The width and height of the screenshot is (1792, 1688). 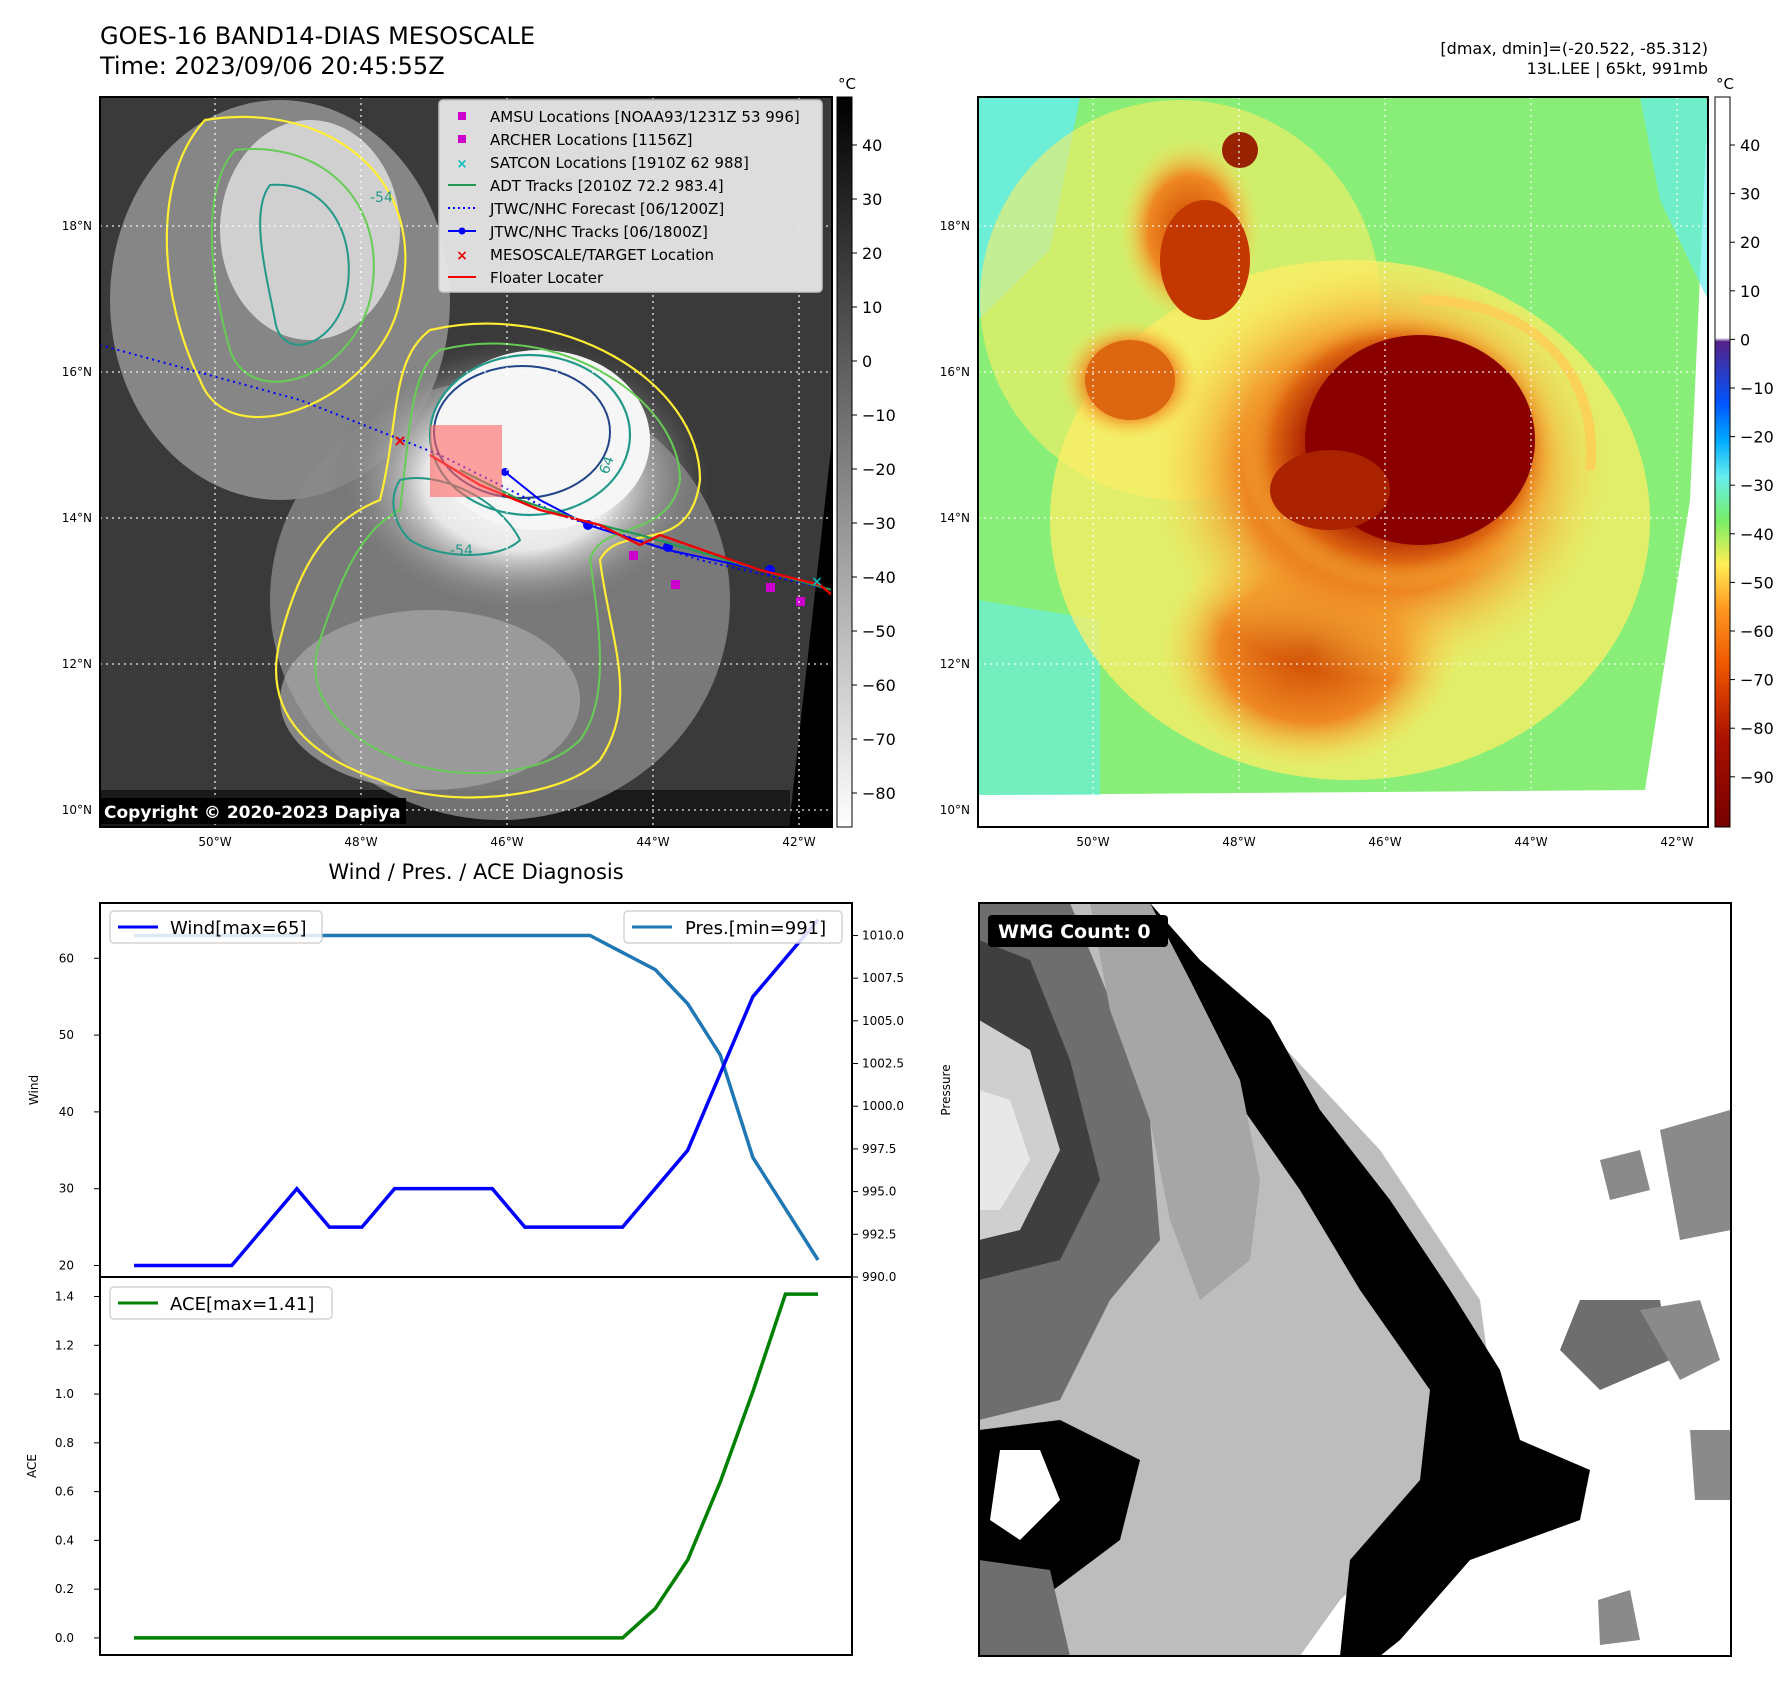 What do you see at coordinates (633, 555) in the screenshot?
I see `amsu-marker` at bounding box center [633, 555].